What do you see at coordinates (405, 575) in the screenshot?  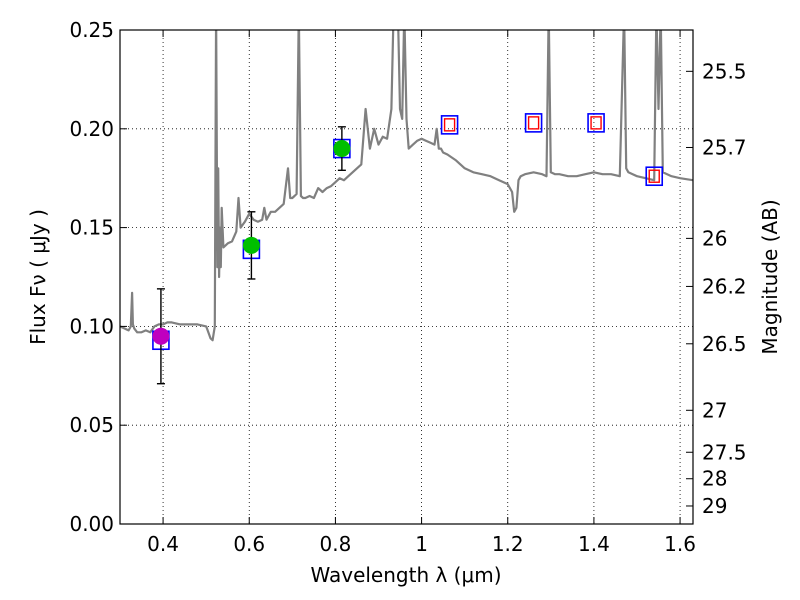 I see `x-axis-title: Wavelength λ (μm)` at bounding box center [405, 575].